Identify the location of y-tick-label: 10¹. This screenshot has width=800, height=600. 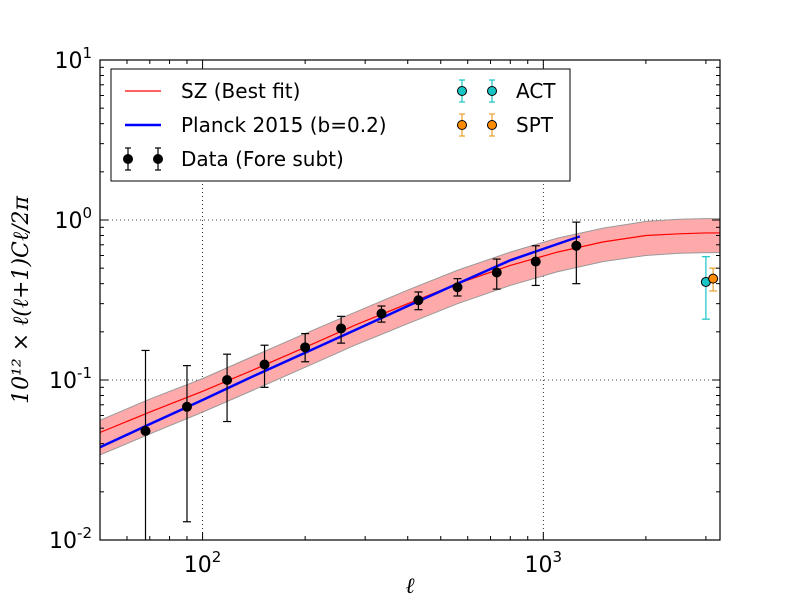
(73, 59).